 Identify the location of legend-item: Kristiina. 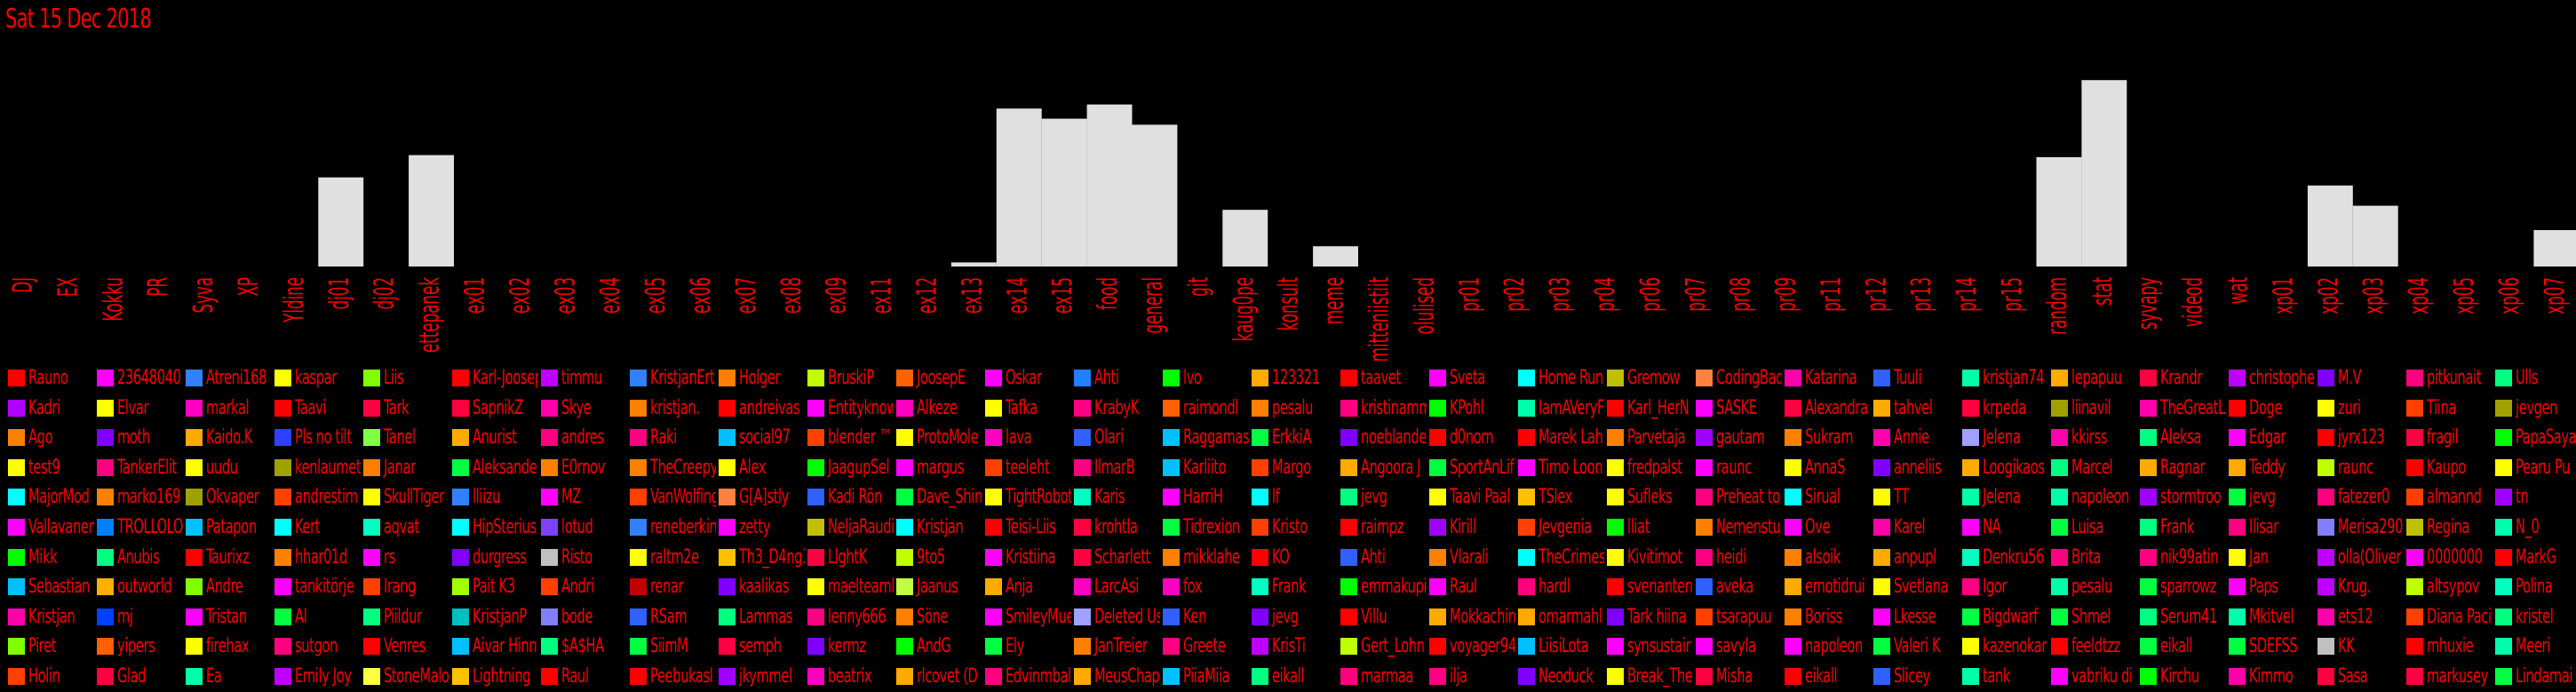
(1028, 558).